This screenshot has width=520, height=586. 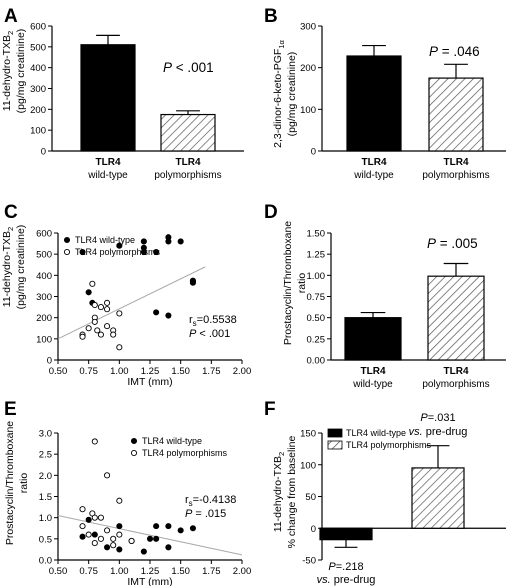 I want to click on panel-d-y-tick-label: 0.25, so click(x=316, y=339).